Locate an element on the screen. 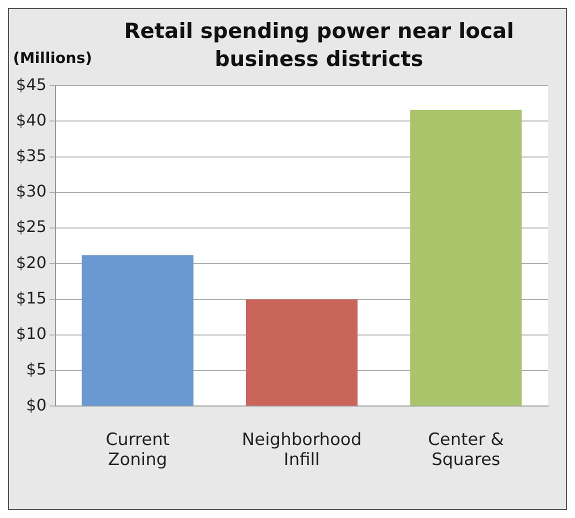 This screenshot has width=575, height=518. y-tick-label: $35 is located at coordinates (31, 155).